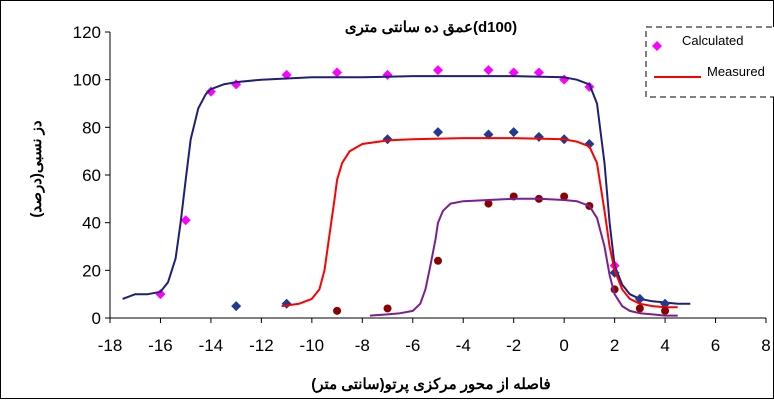  Describe the element at coordinates (765, 345) in the screenshot. I see `x-tick-label: 8` at that location.